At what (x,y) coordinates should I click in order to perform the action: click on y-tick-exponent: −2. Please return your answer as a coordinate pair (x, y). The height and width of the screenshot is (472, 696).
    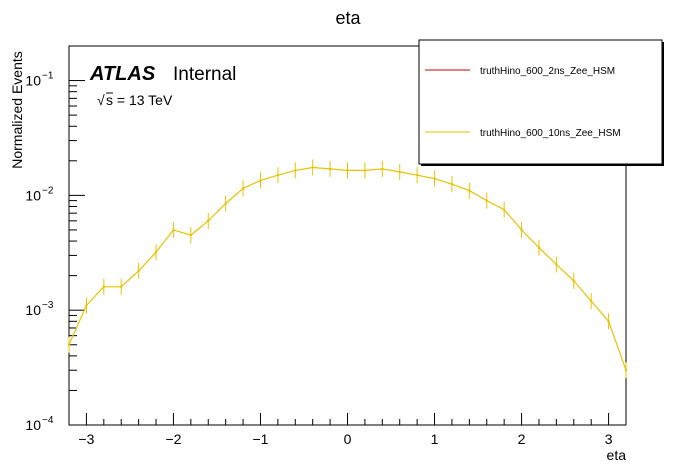
    Looking at the image, I should click on (48, 190).